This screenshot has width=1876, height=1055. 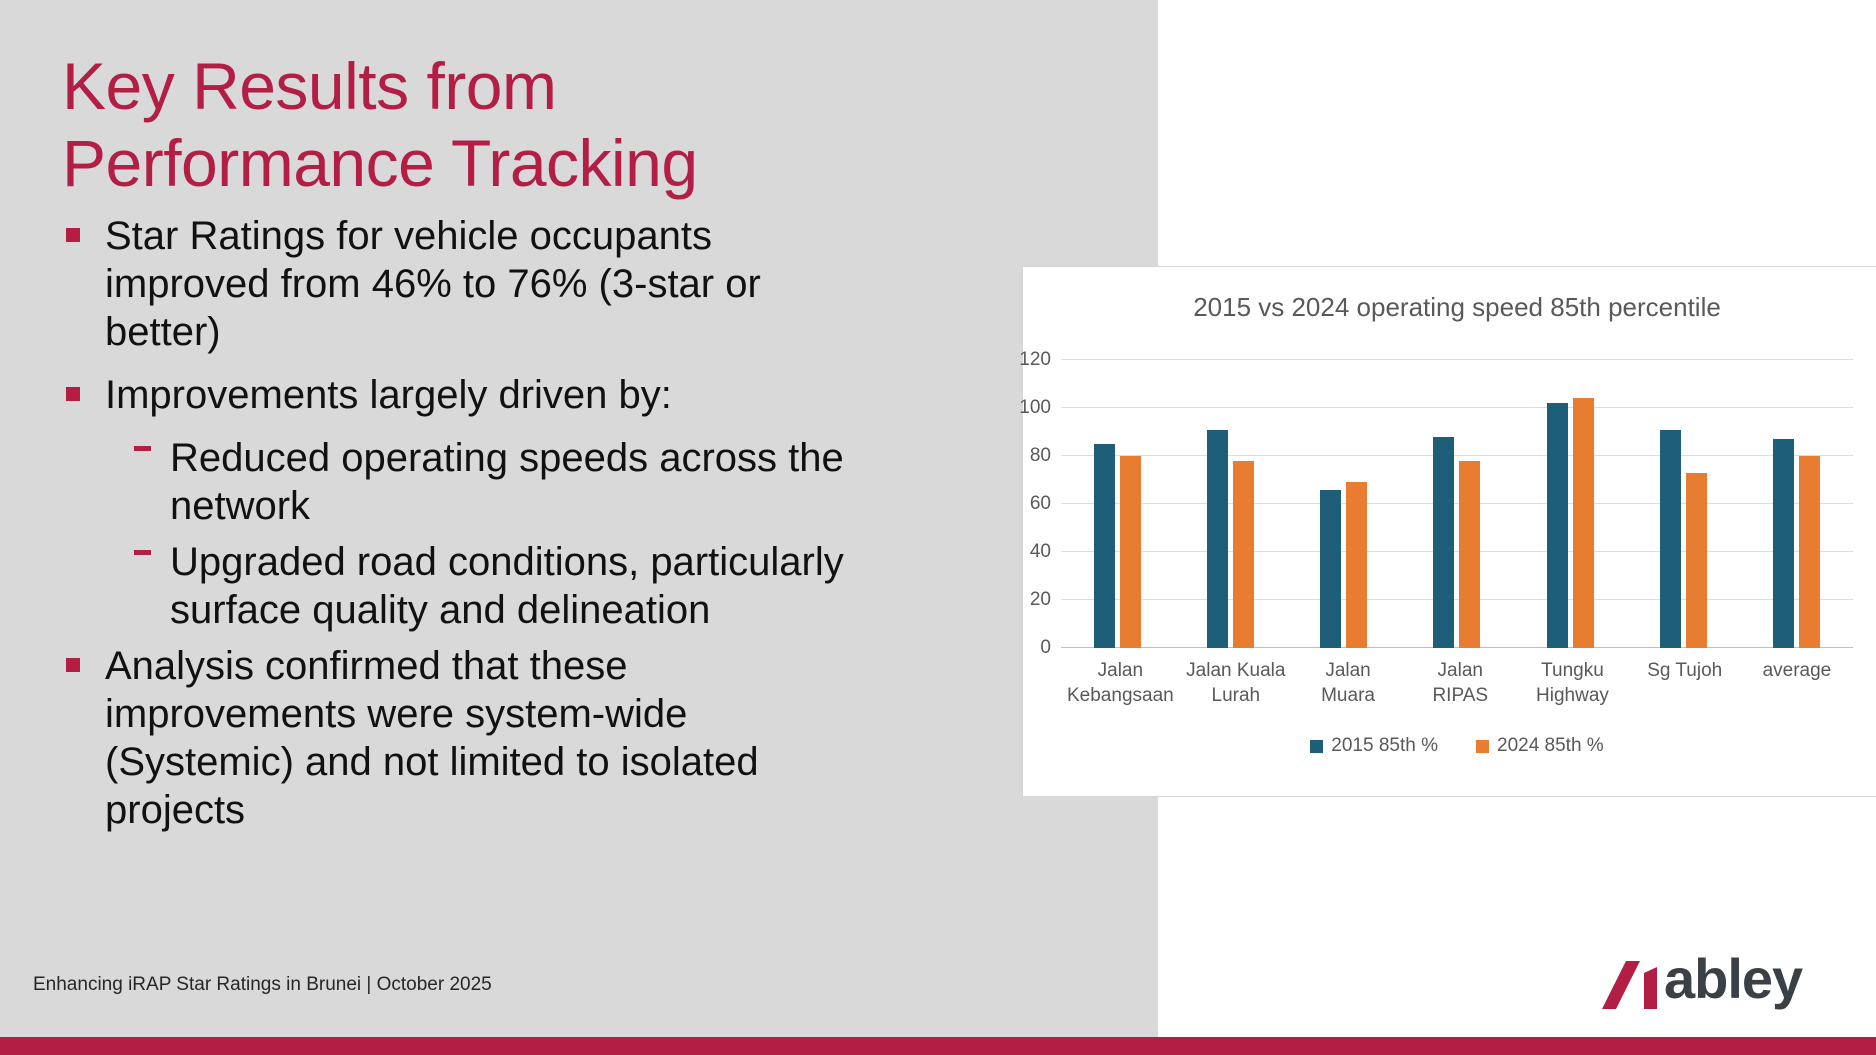 I want to click on x-axis-category-label: Sg Tujoh, so click(x=1685, y=670).